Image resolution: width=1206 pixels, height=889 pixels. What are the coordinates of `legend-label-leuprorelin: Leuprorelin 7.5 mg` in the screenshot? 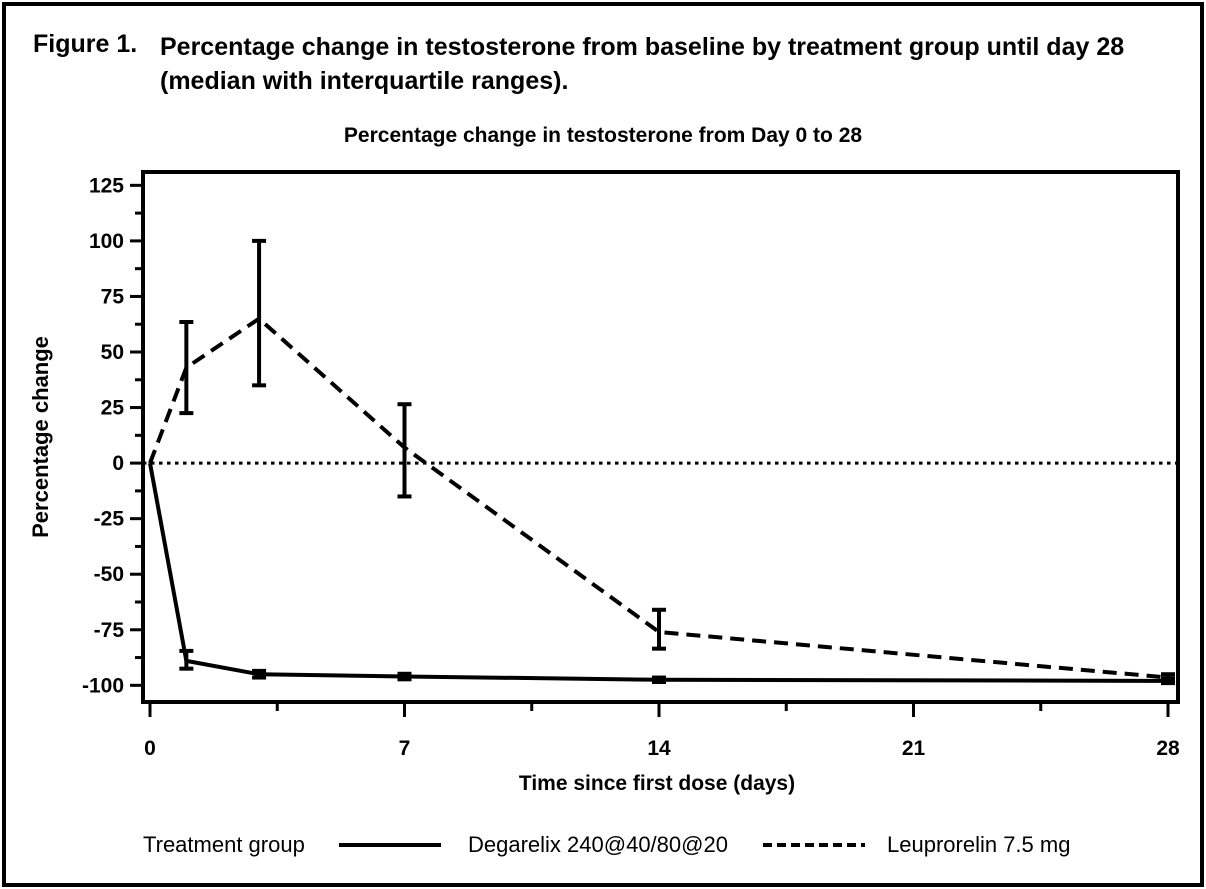 It's located at (979, 844).